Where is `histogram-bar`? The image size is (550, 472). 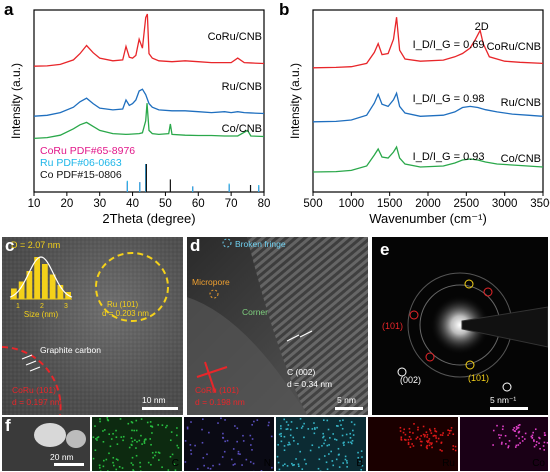 histogram-bar is located at coordinates (21, 290).